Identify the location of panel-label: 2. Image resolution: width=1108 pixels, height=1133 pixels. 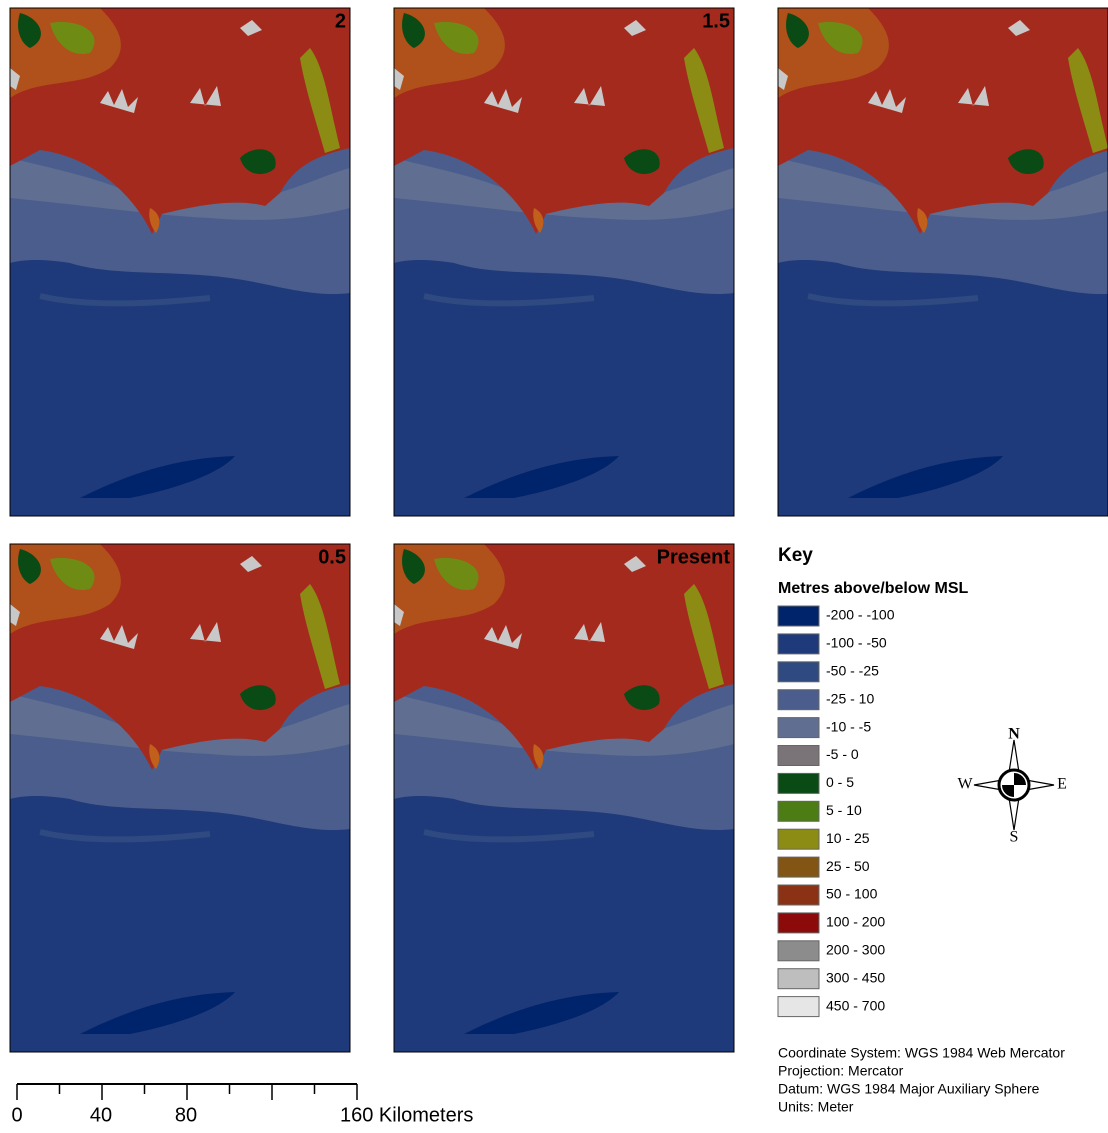
(340, 21).